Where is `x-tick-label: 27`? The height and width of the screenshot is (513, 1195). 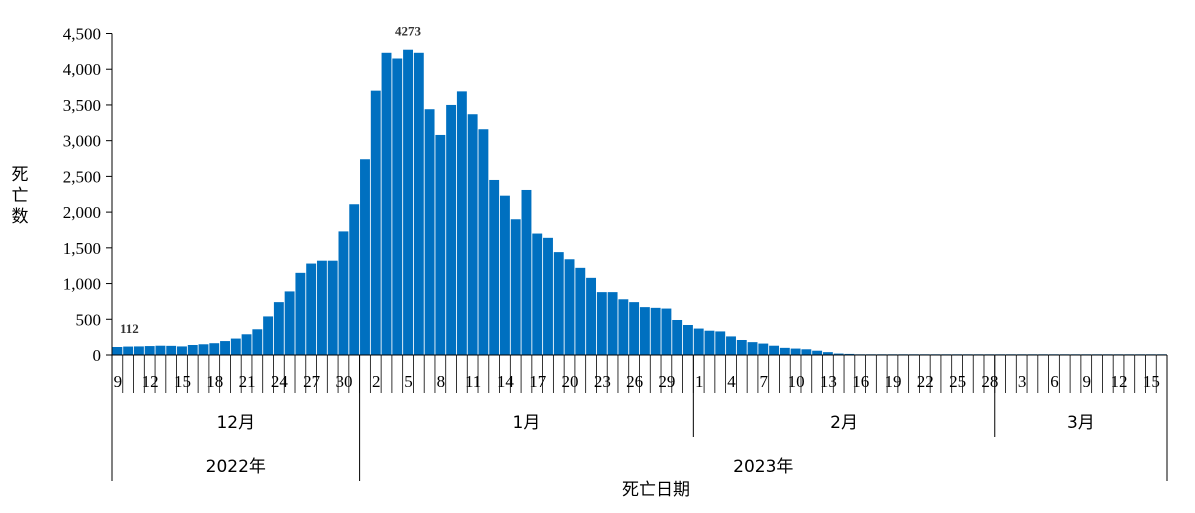
x-tick-label: 27 is located at coordinates (312, 381).